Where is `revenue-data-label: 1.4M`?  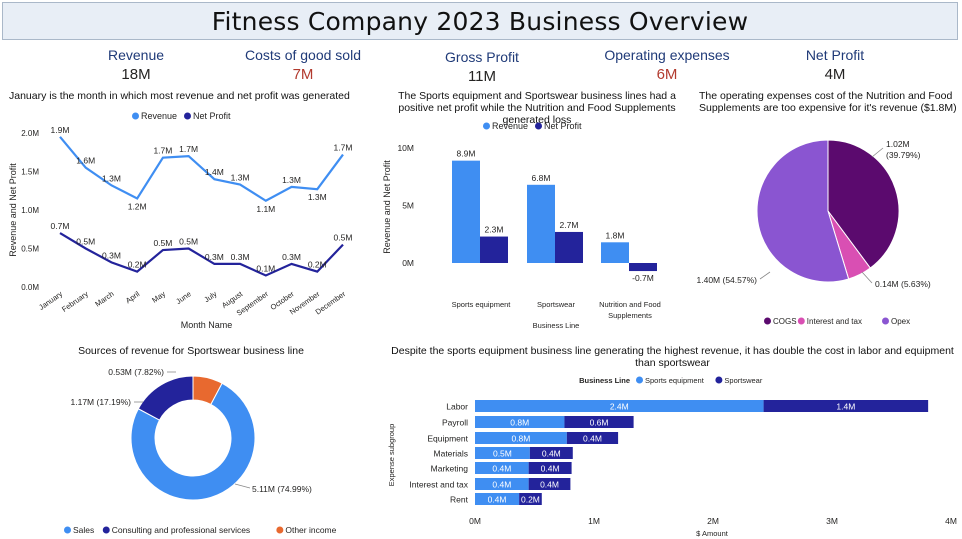
revenue-data-label: 1.4M is located at coordinates (214, 172).